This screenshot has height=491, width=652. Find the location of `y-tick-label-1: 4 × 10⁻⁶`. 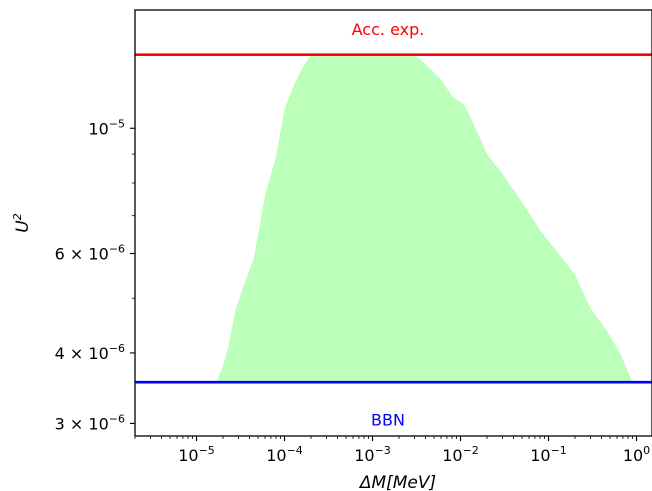

y-tick-label-1: 4 × 10⁻⁶ is located at coordinates (90, 352).